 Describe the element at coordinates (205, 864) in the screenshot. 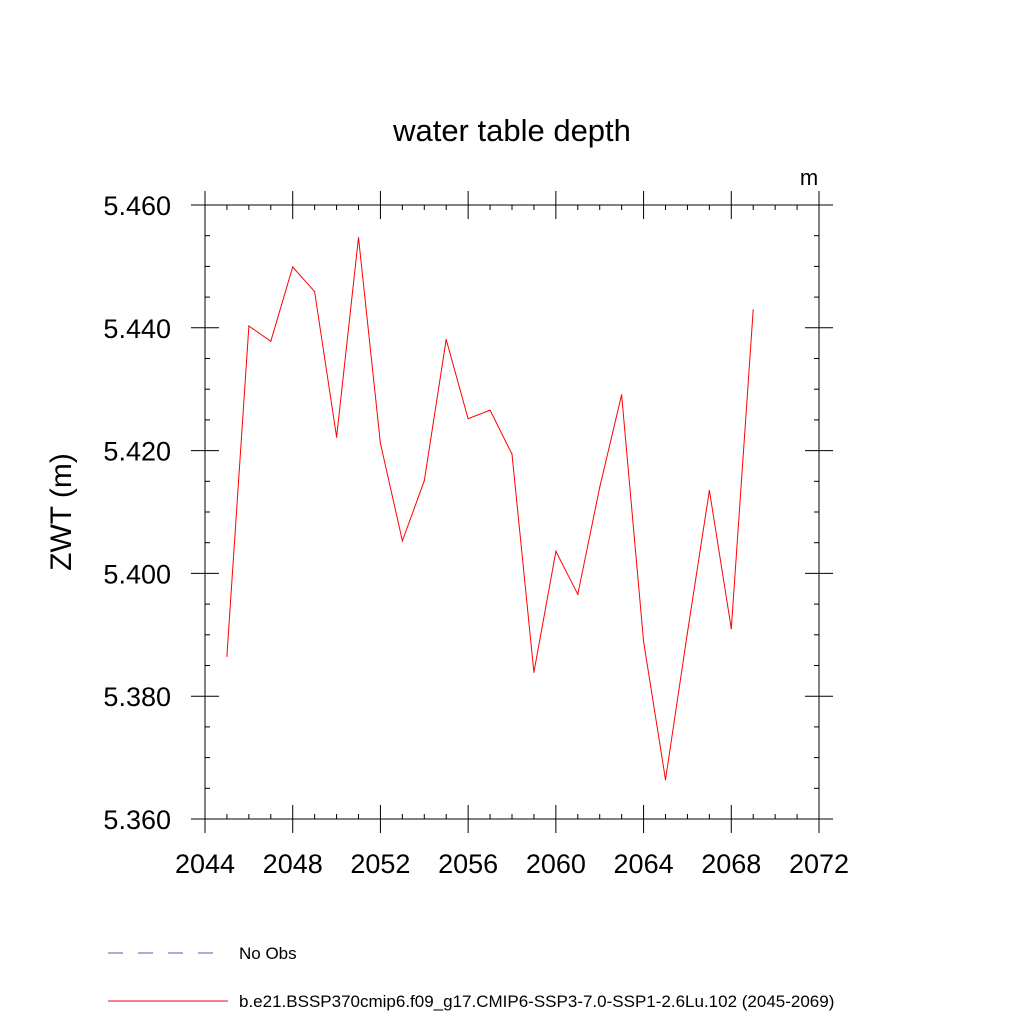

I see `x-tick-label: 2044` at that location.